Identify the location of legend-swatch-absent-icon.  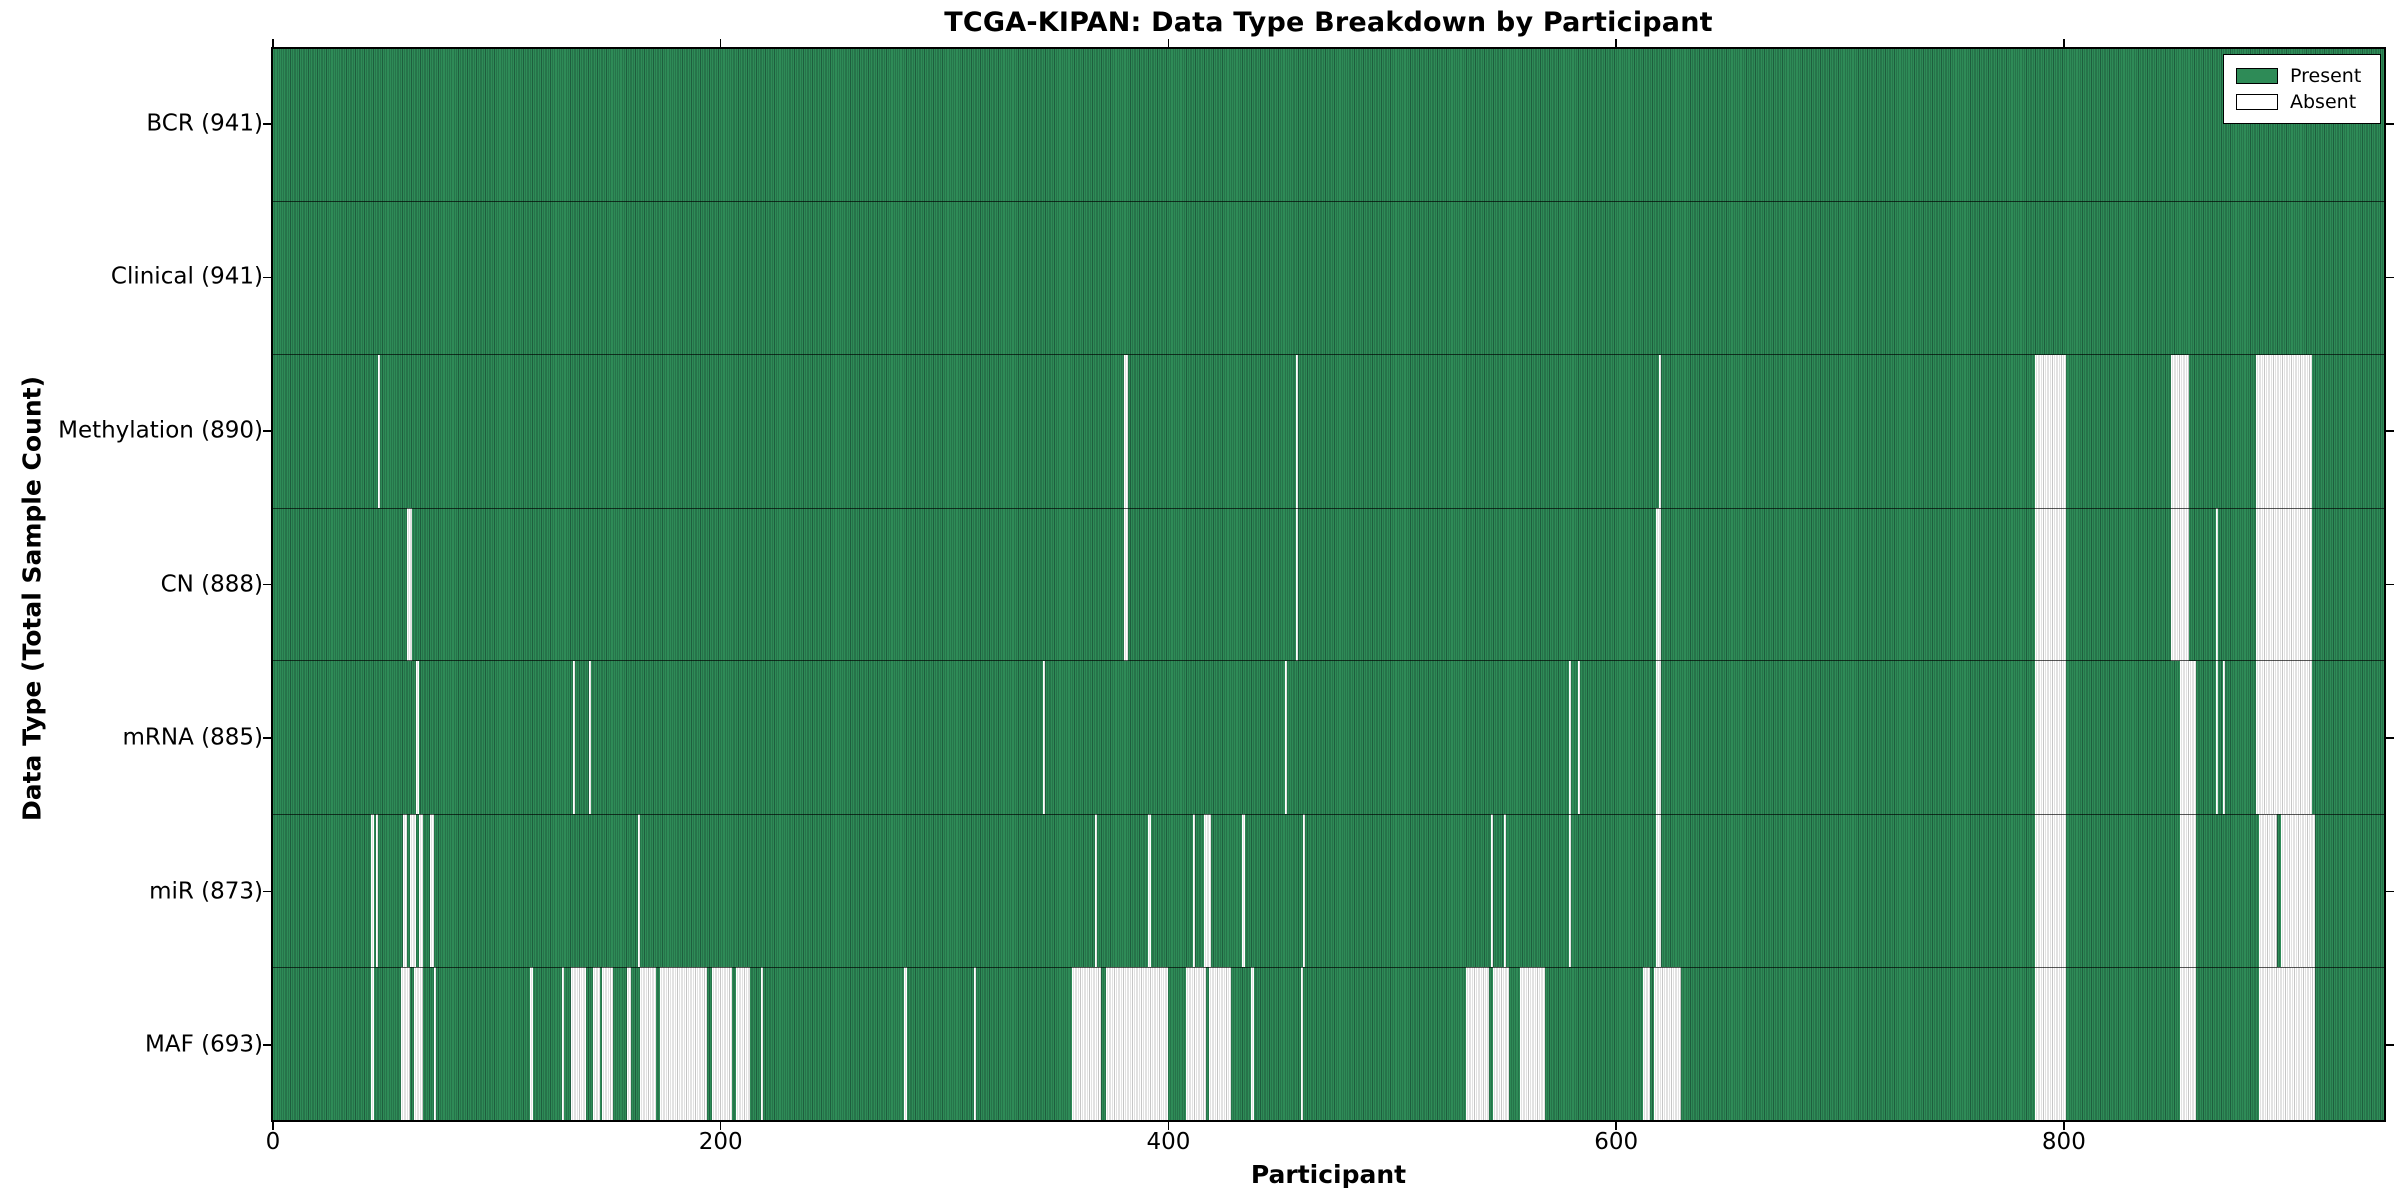
(2257, 102).